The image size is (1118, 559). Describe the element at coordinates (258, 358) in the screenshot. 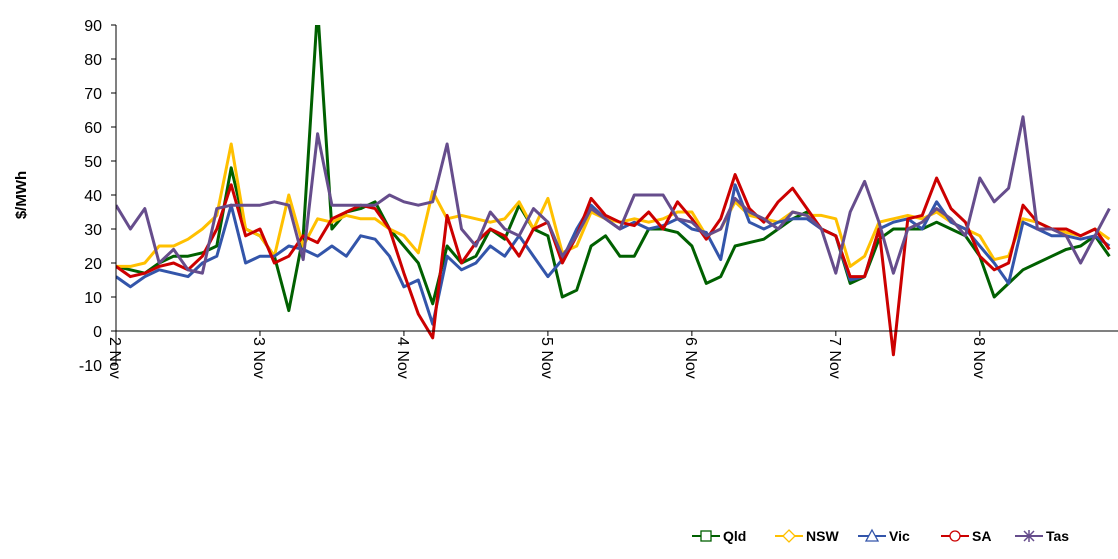

I see `x-tick-label: 3 Nov` at that location.